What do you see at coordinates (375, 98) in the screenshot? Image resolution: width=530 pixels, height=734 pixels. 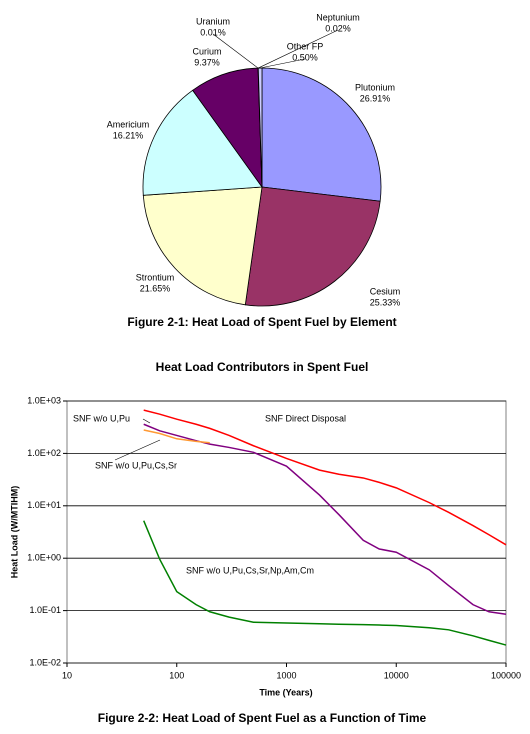 I see `slice-value-label: 26.91%` at bounding box center [375, 98].